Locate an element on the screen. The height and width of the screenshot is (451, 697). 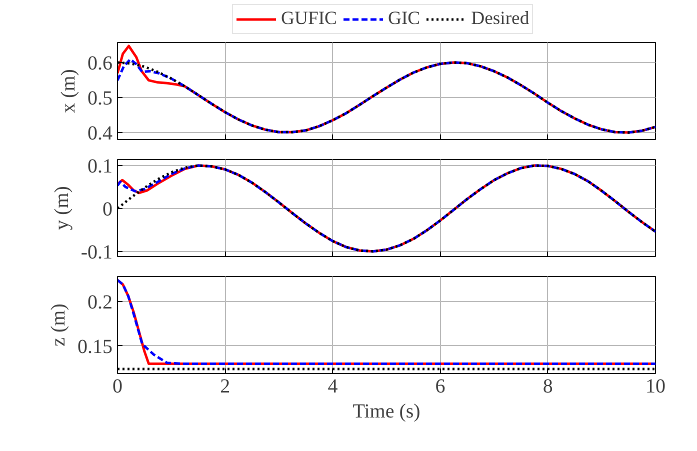
y-tick-label: 0.15 is located at coordinates (95, 347).